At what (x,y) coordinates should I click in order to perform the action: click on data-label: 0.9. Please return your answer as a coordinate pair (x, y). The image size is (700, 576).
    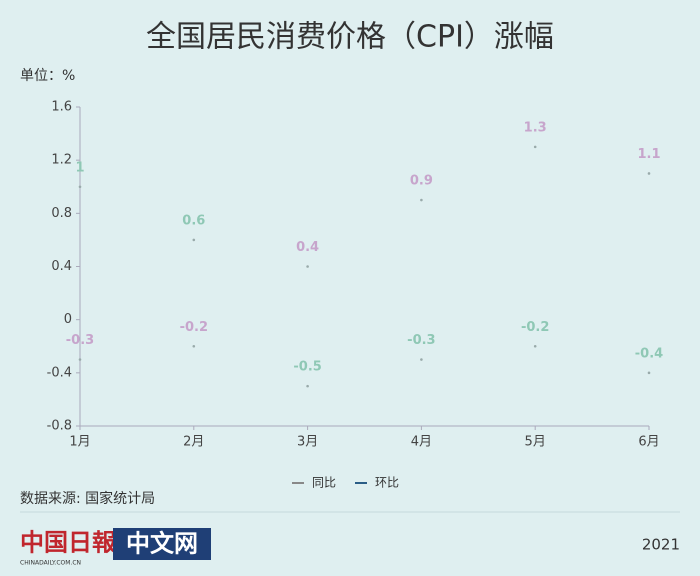
    Looking at the image, I should click on (421, 181).